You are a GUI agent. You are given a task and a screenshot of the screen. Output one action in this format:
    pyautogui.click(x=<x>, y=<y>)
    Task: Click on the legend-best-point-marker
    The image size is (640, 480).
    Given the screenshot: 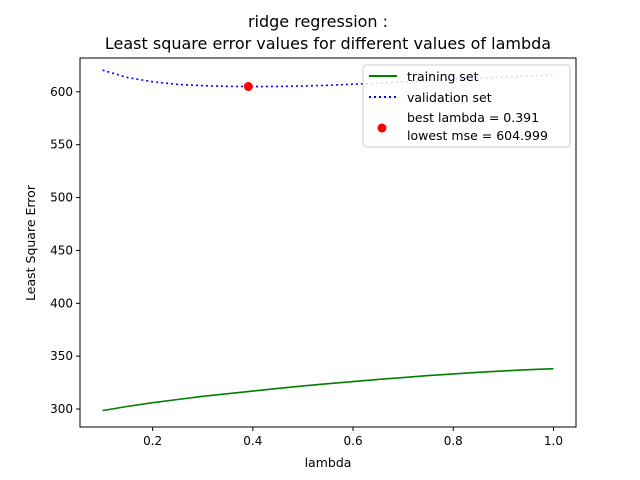 What is the action you would take?
    pyautogui.click(x=382, y=128)
    